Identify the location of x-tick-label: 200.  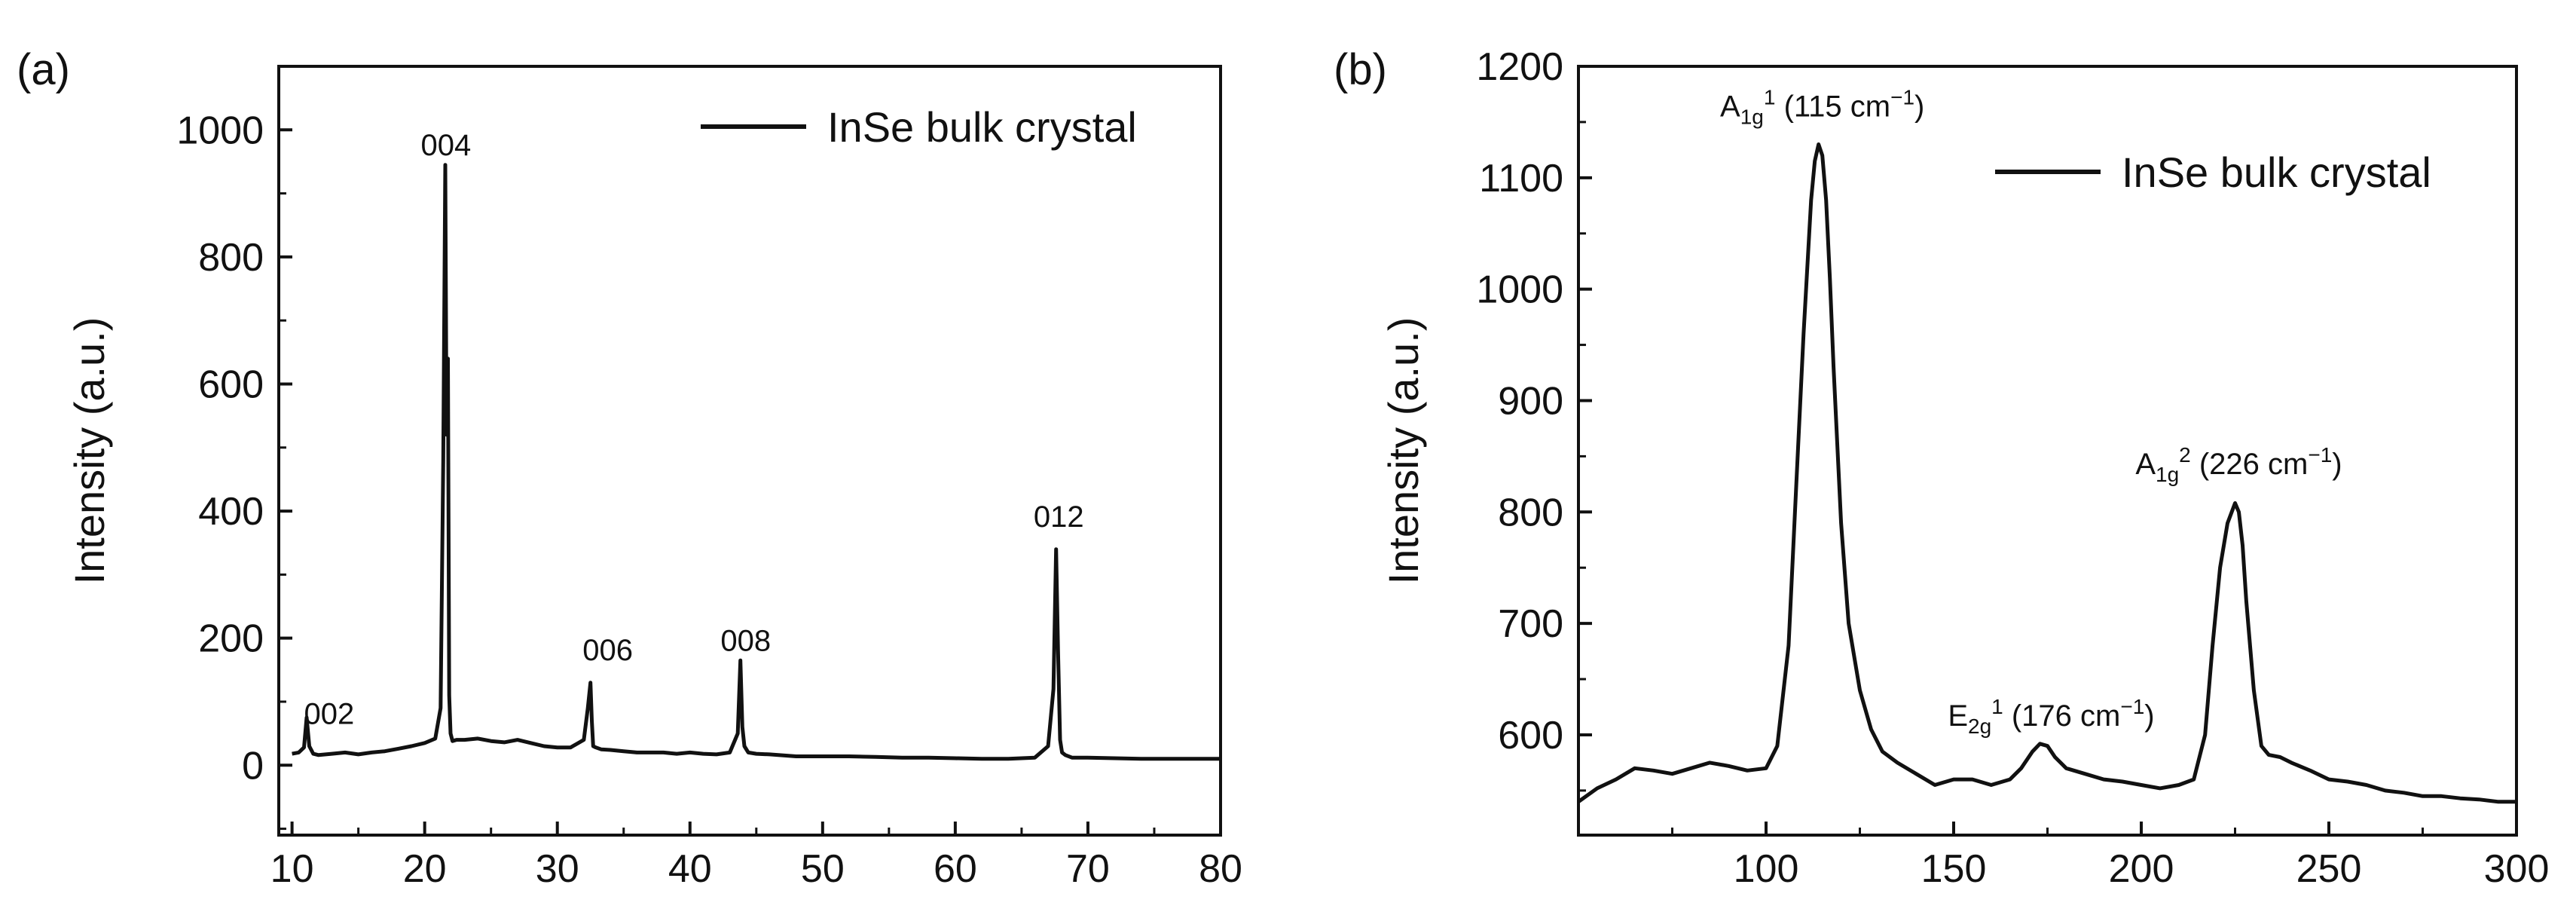
(2141, 869).